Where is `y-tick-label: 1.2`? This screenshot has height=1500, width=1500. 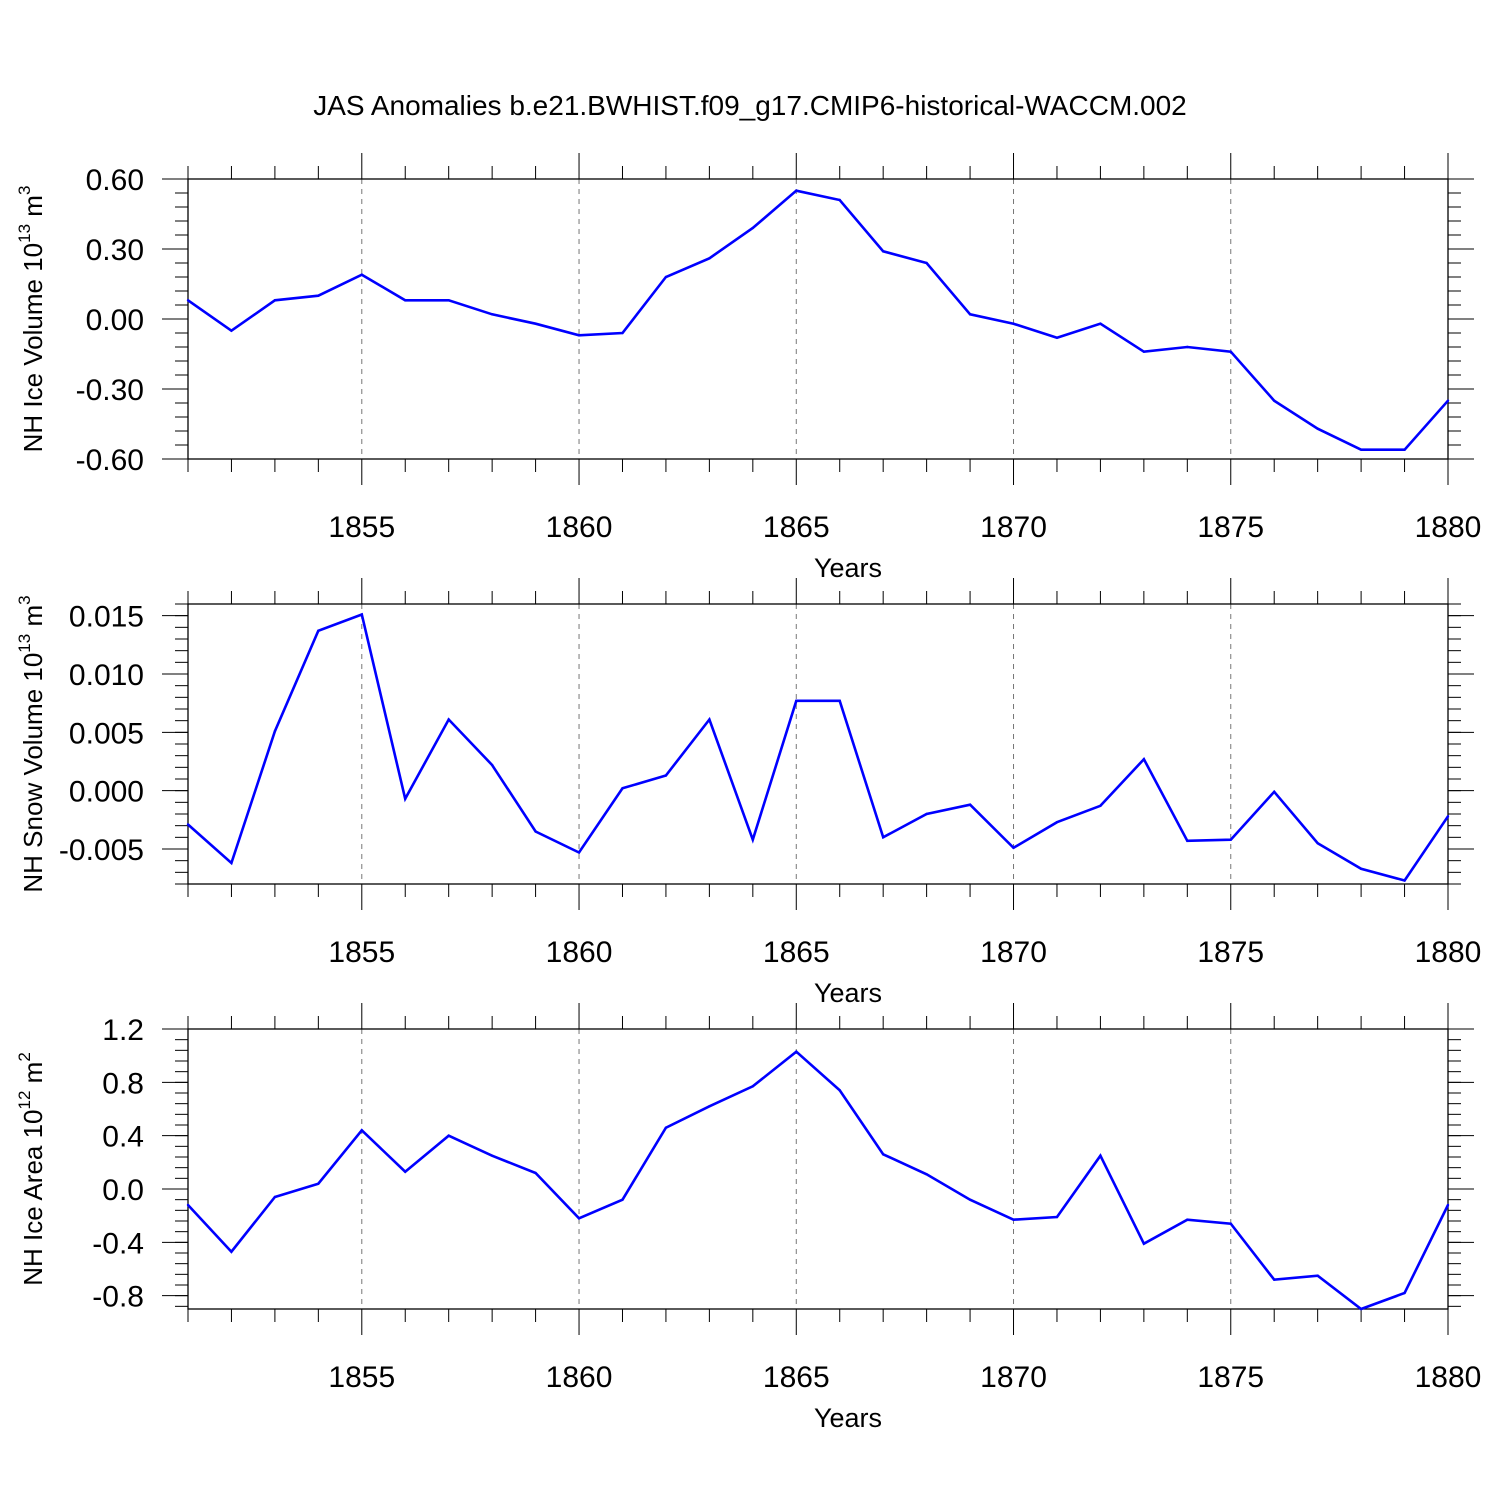 y-tick-label: 1.2 is located at coordinates (123, 1030).